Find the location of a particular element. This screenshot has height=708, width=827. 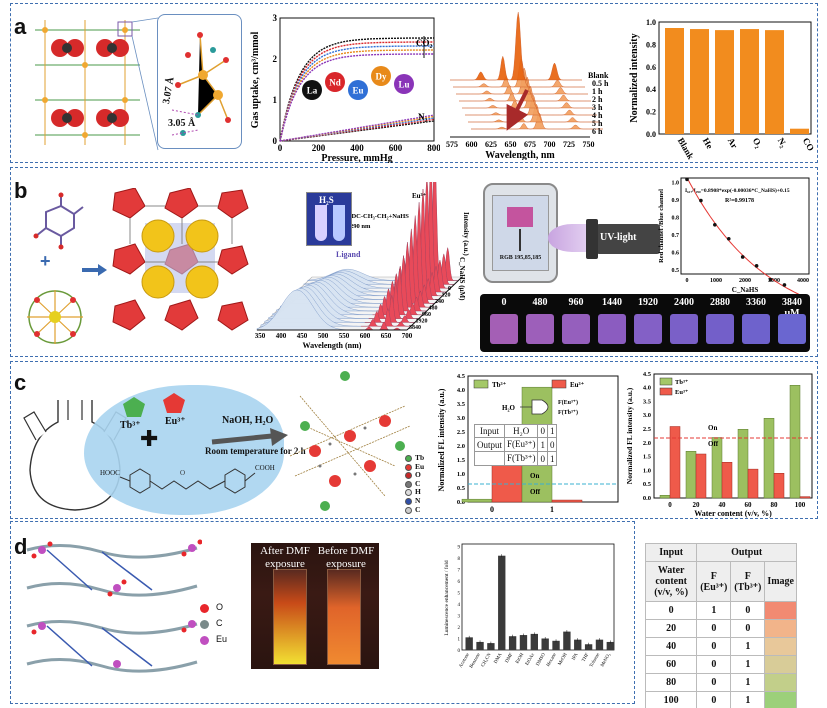

c-legend-label: N is located at coordinates (418, 500).